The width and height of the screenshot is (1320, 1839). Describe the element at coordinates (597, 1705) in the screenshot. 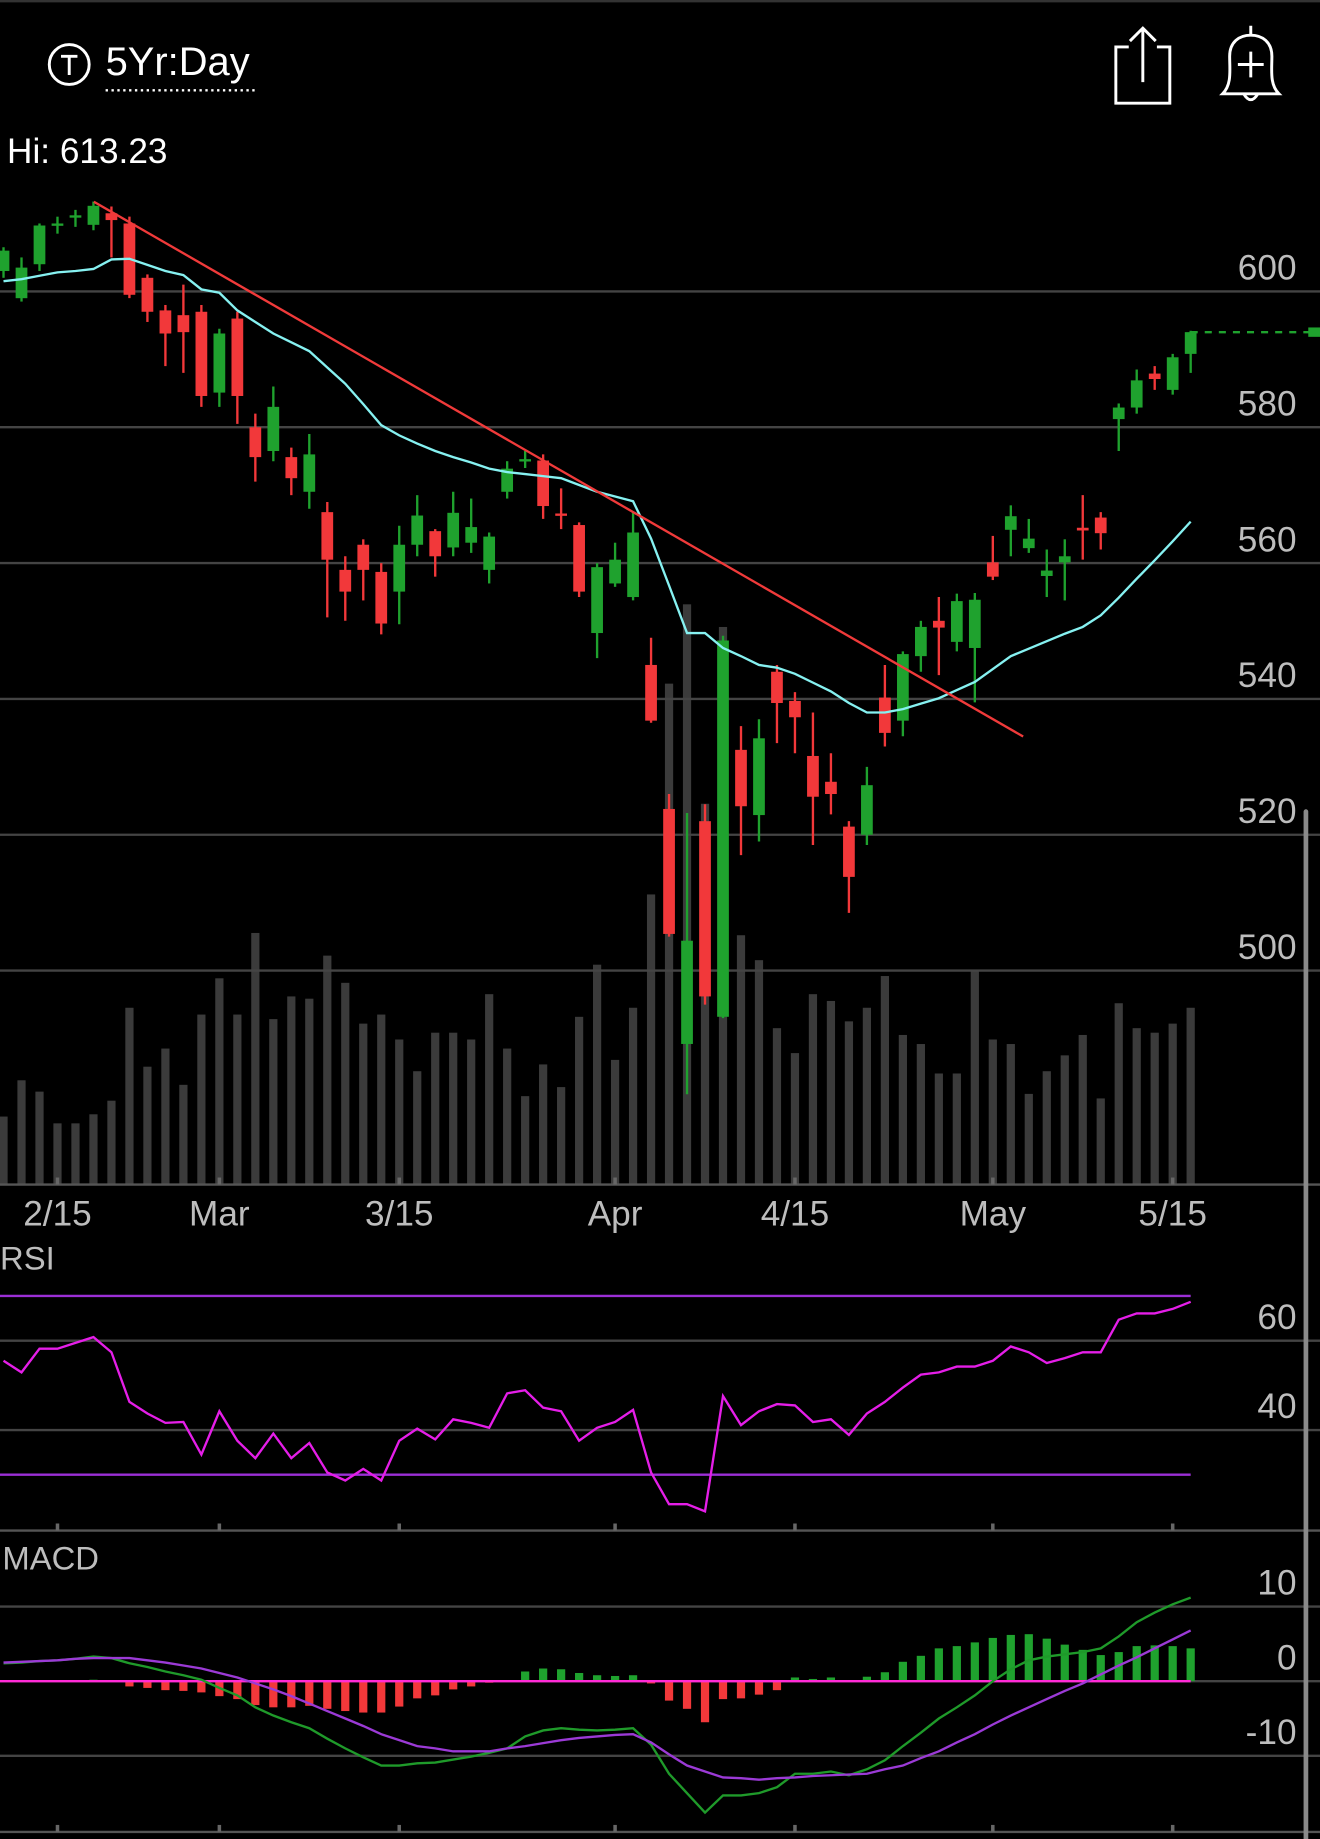

I see `indicator-line` at that location.